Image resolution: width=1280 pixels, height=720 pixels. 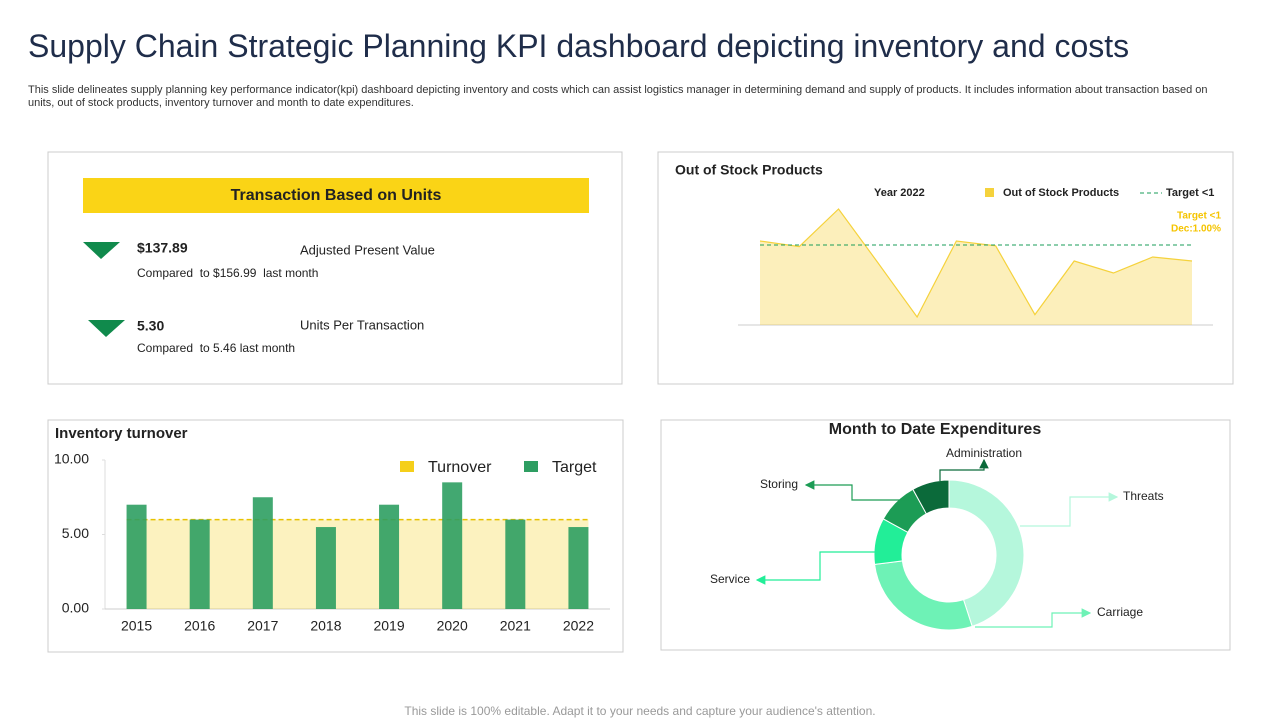 What do you see at coordinates (162, 248) in the screenshot?
I see `kpi-value: $137.89` at bounding box center [162, 248].